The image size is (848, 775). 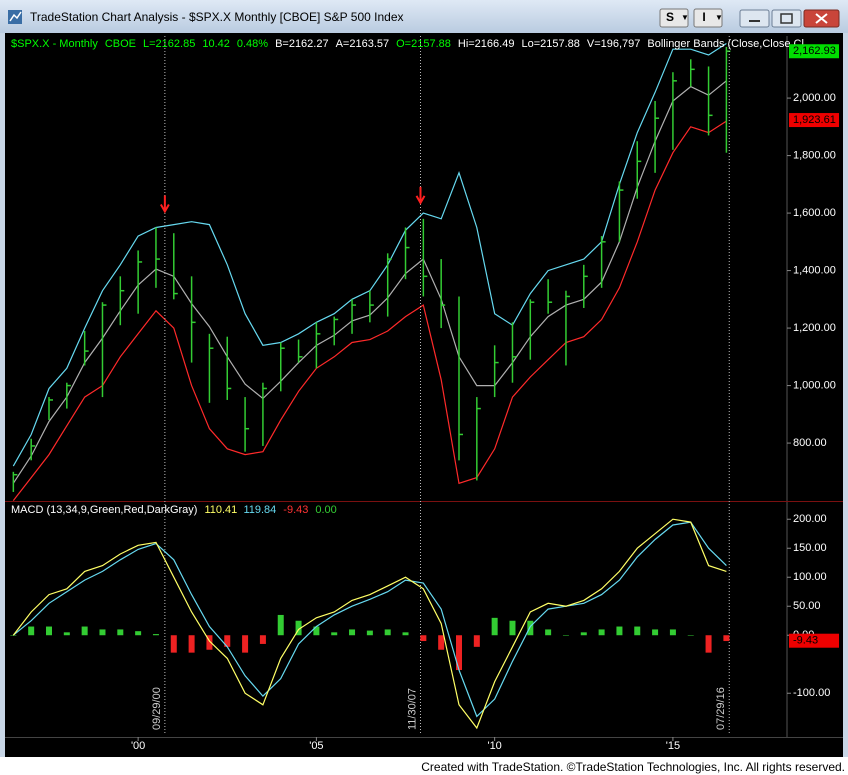 I want to click on x-tick-label: '10, so click(x=494, y=746).